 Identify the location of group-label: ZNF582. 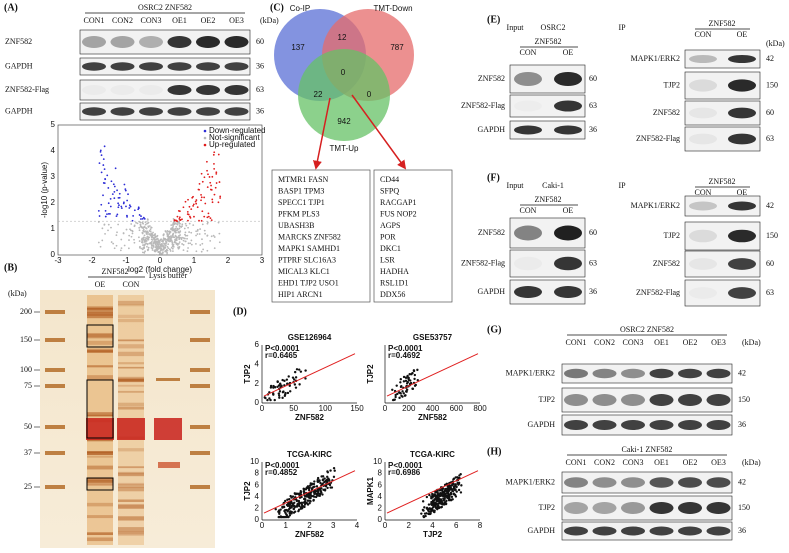
(721, 181).